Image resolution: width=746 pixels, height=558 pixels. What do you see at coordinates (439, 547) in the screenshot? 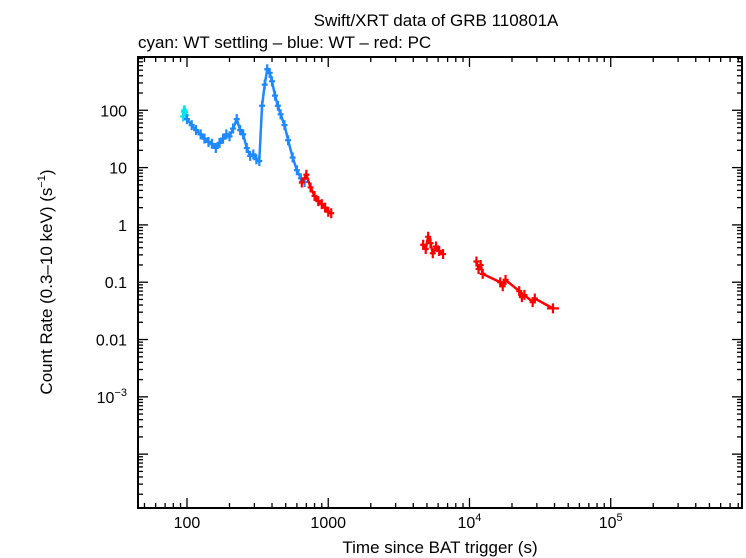
I see `x-axis-label: Time since BAT trigger (s)` at bounding box center [439, 547].